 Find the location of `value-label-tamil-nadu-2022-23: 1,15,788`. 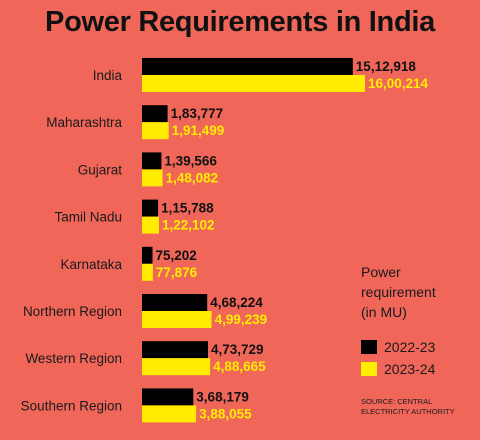

value-label-tamil-nadu-2022-23: 1,15,788 is located at coordinates (187, 208).